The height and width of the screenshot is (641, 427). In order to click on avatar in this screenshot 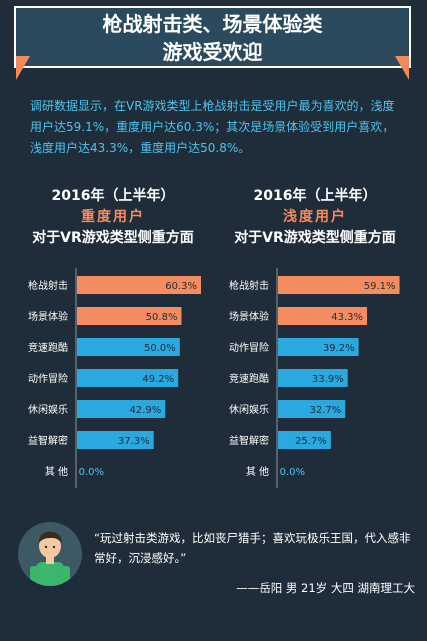, I will do `click(50, 554)`.